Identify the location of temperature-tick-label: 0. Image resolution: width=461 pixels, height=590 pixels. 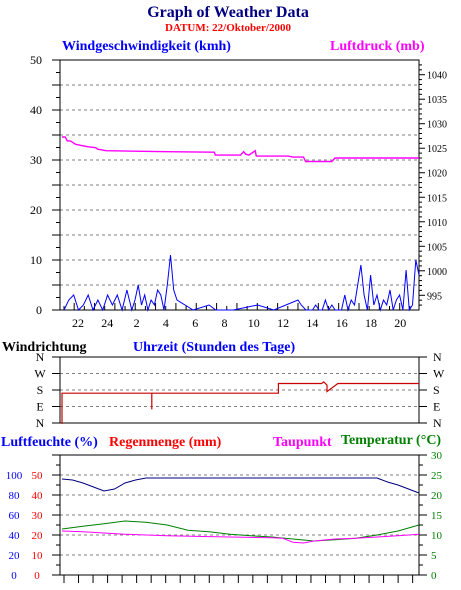
(434, 576).